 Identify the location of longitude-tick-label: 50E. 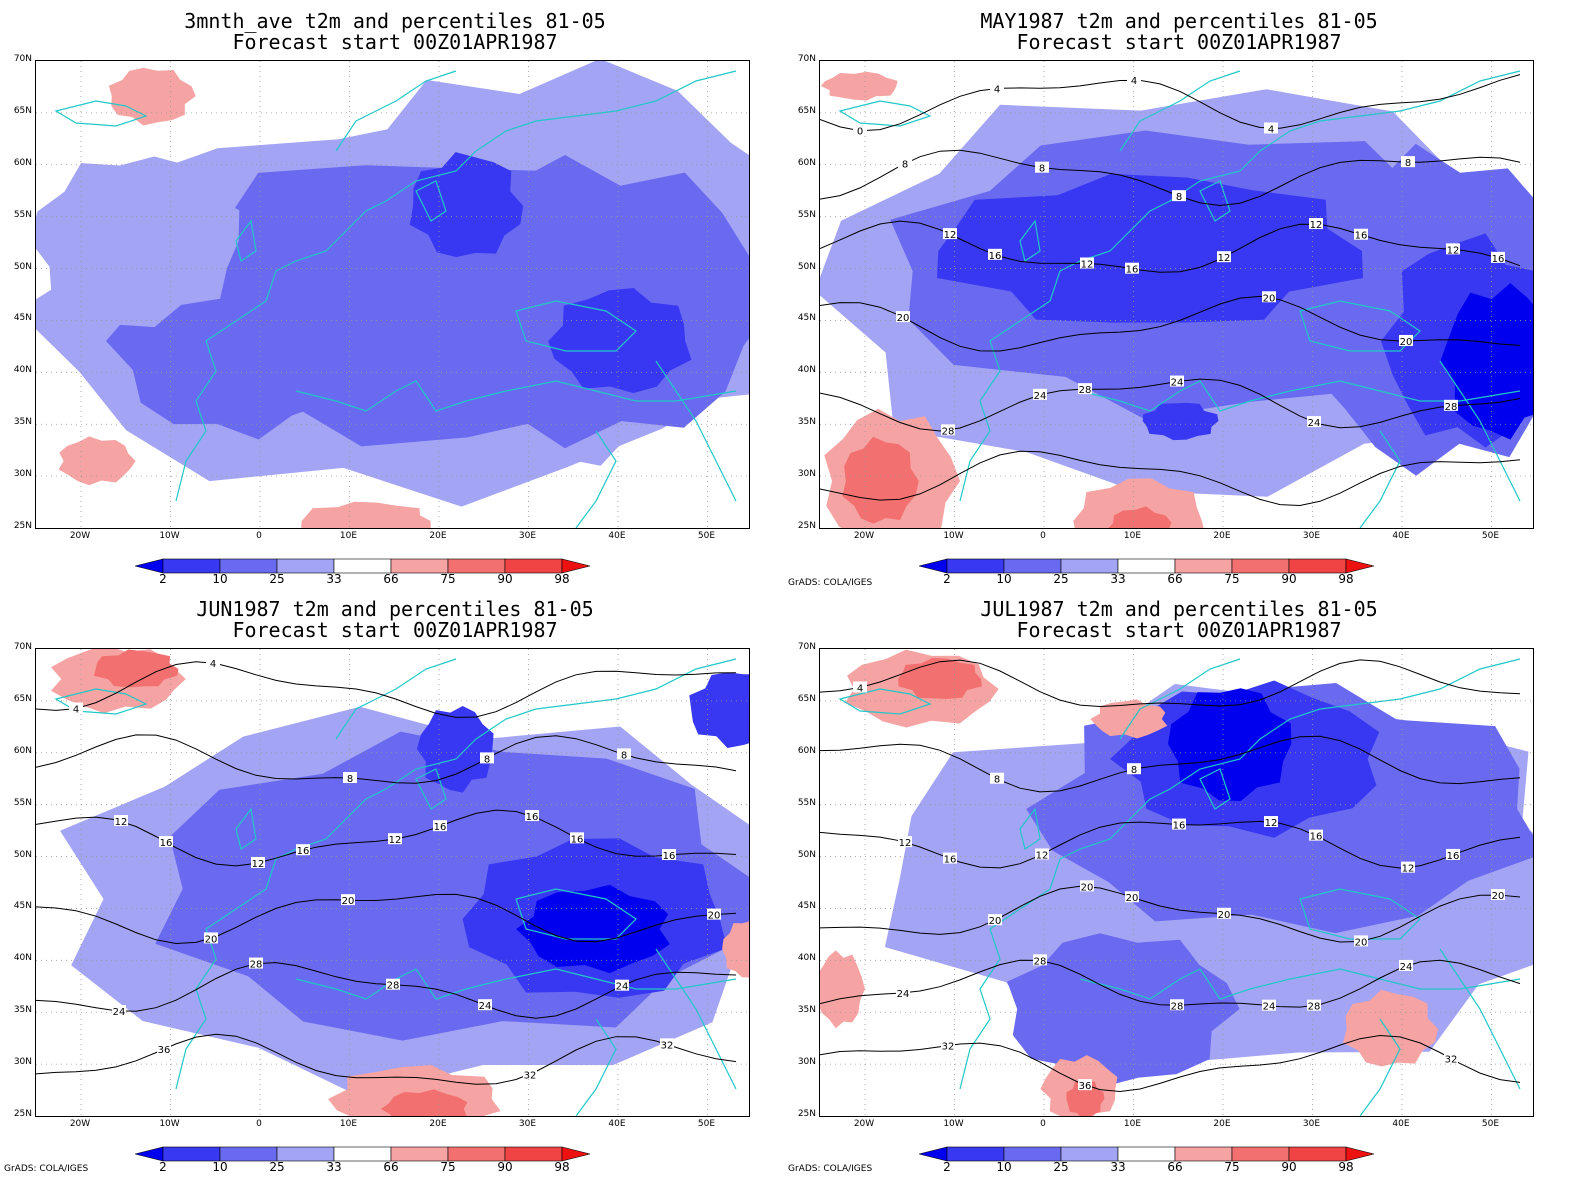
(1490, 1124).